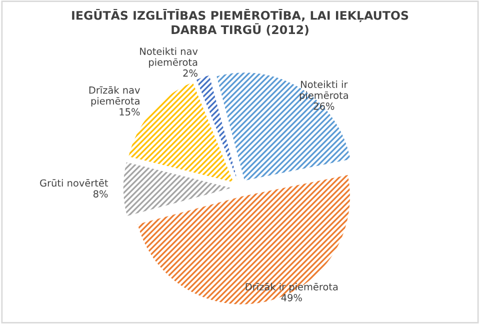 The image size is (480, 324). I want to click on data-label: 15%, so click(130, 112).